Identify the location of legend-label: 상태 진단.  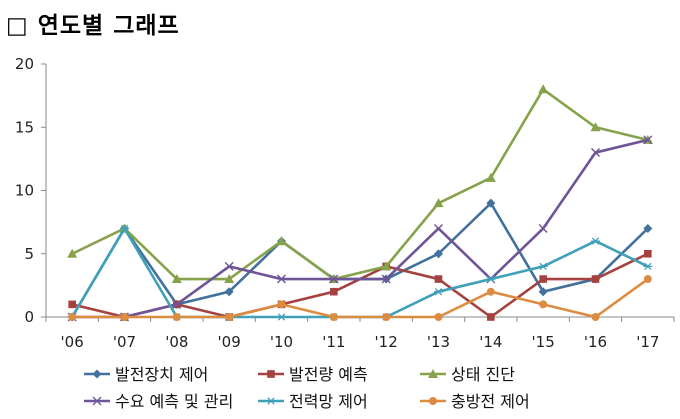
(483, 374).